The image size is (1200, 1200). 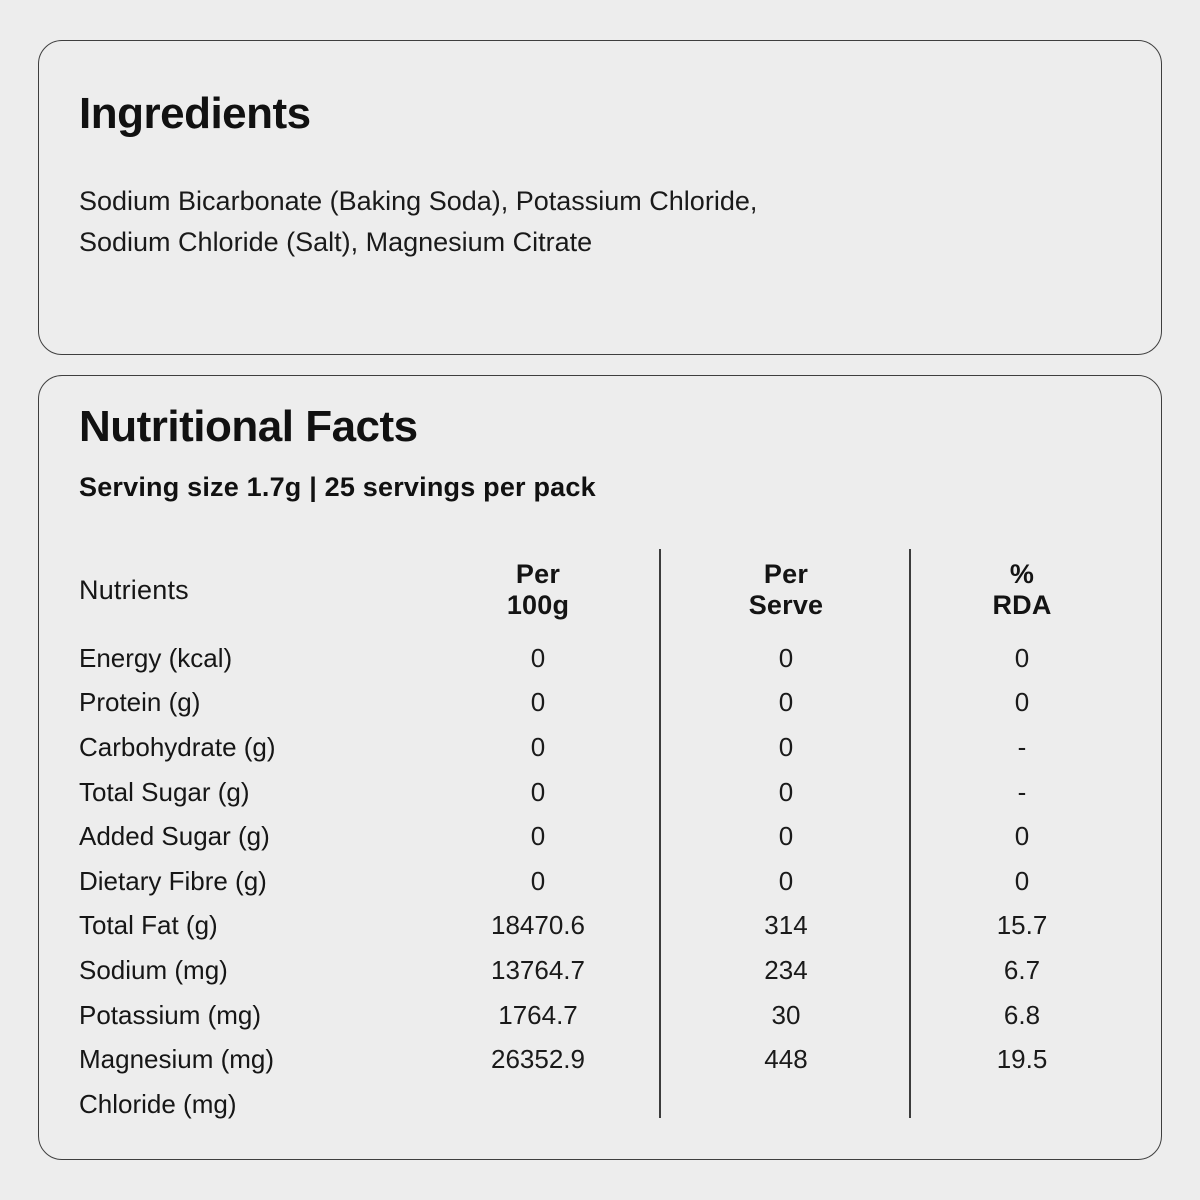 I want to click on nutrient-label: Sodium (mg), so click(x=153, y=969).